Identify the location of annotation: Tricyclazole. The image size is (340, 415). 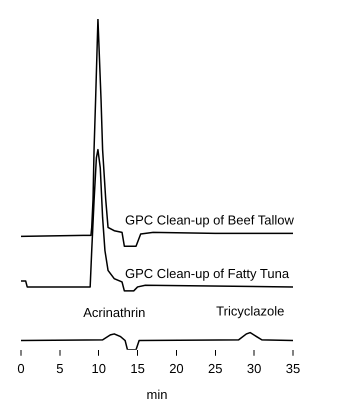
(250, 311).